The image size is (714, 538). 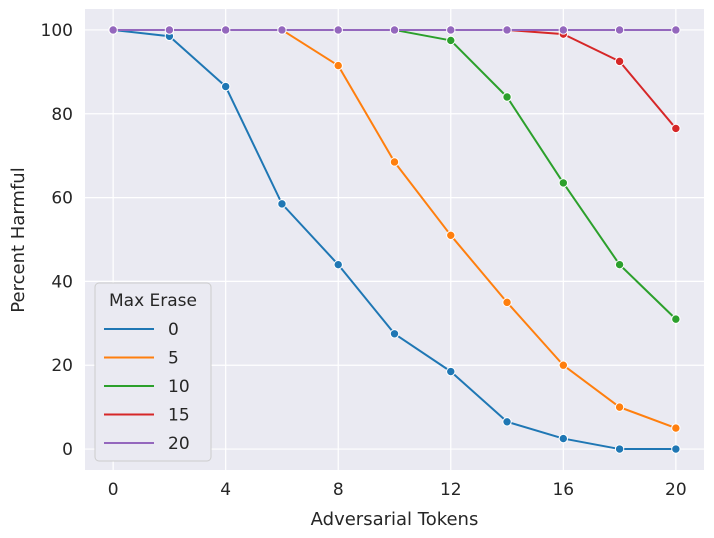 I want to click on legend-entry-label: 20, so click(x=179, y=444).